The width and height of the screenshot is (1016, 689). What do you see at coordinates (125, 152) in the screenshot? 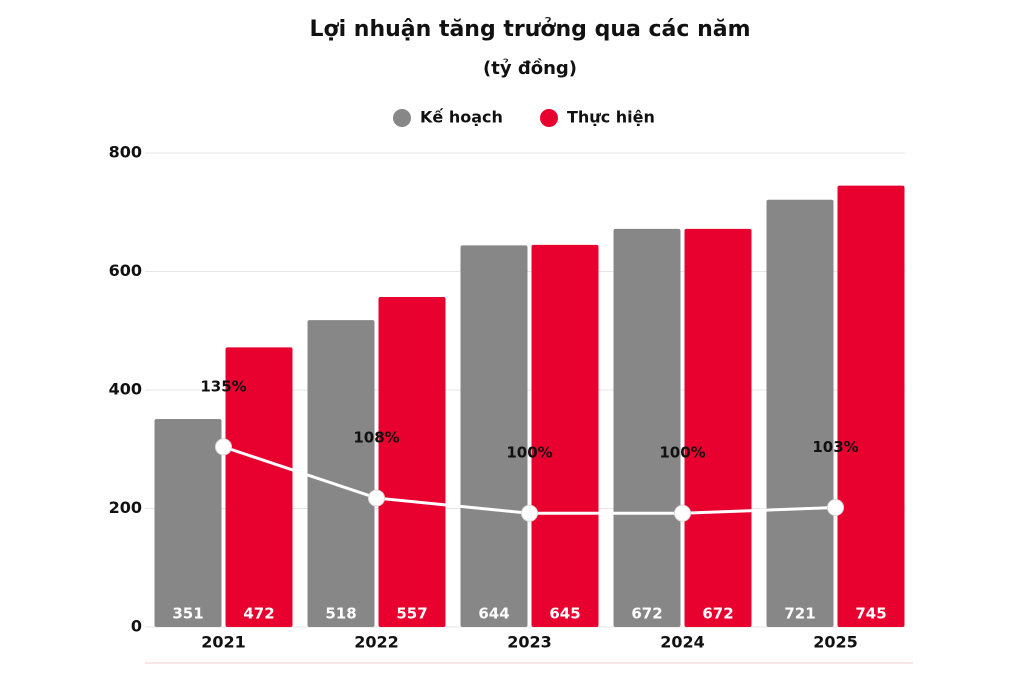
I see `y-tick-label: 800` at bounding box center [125, 152].